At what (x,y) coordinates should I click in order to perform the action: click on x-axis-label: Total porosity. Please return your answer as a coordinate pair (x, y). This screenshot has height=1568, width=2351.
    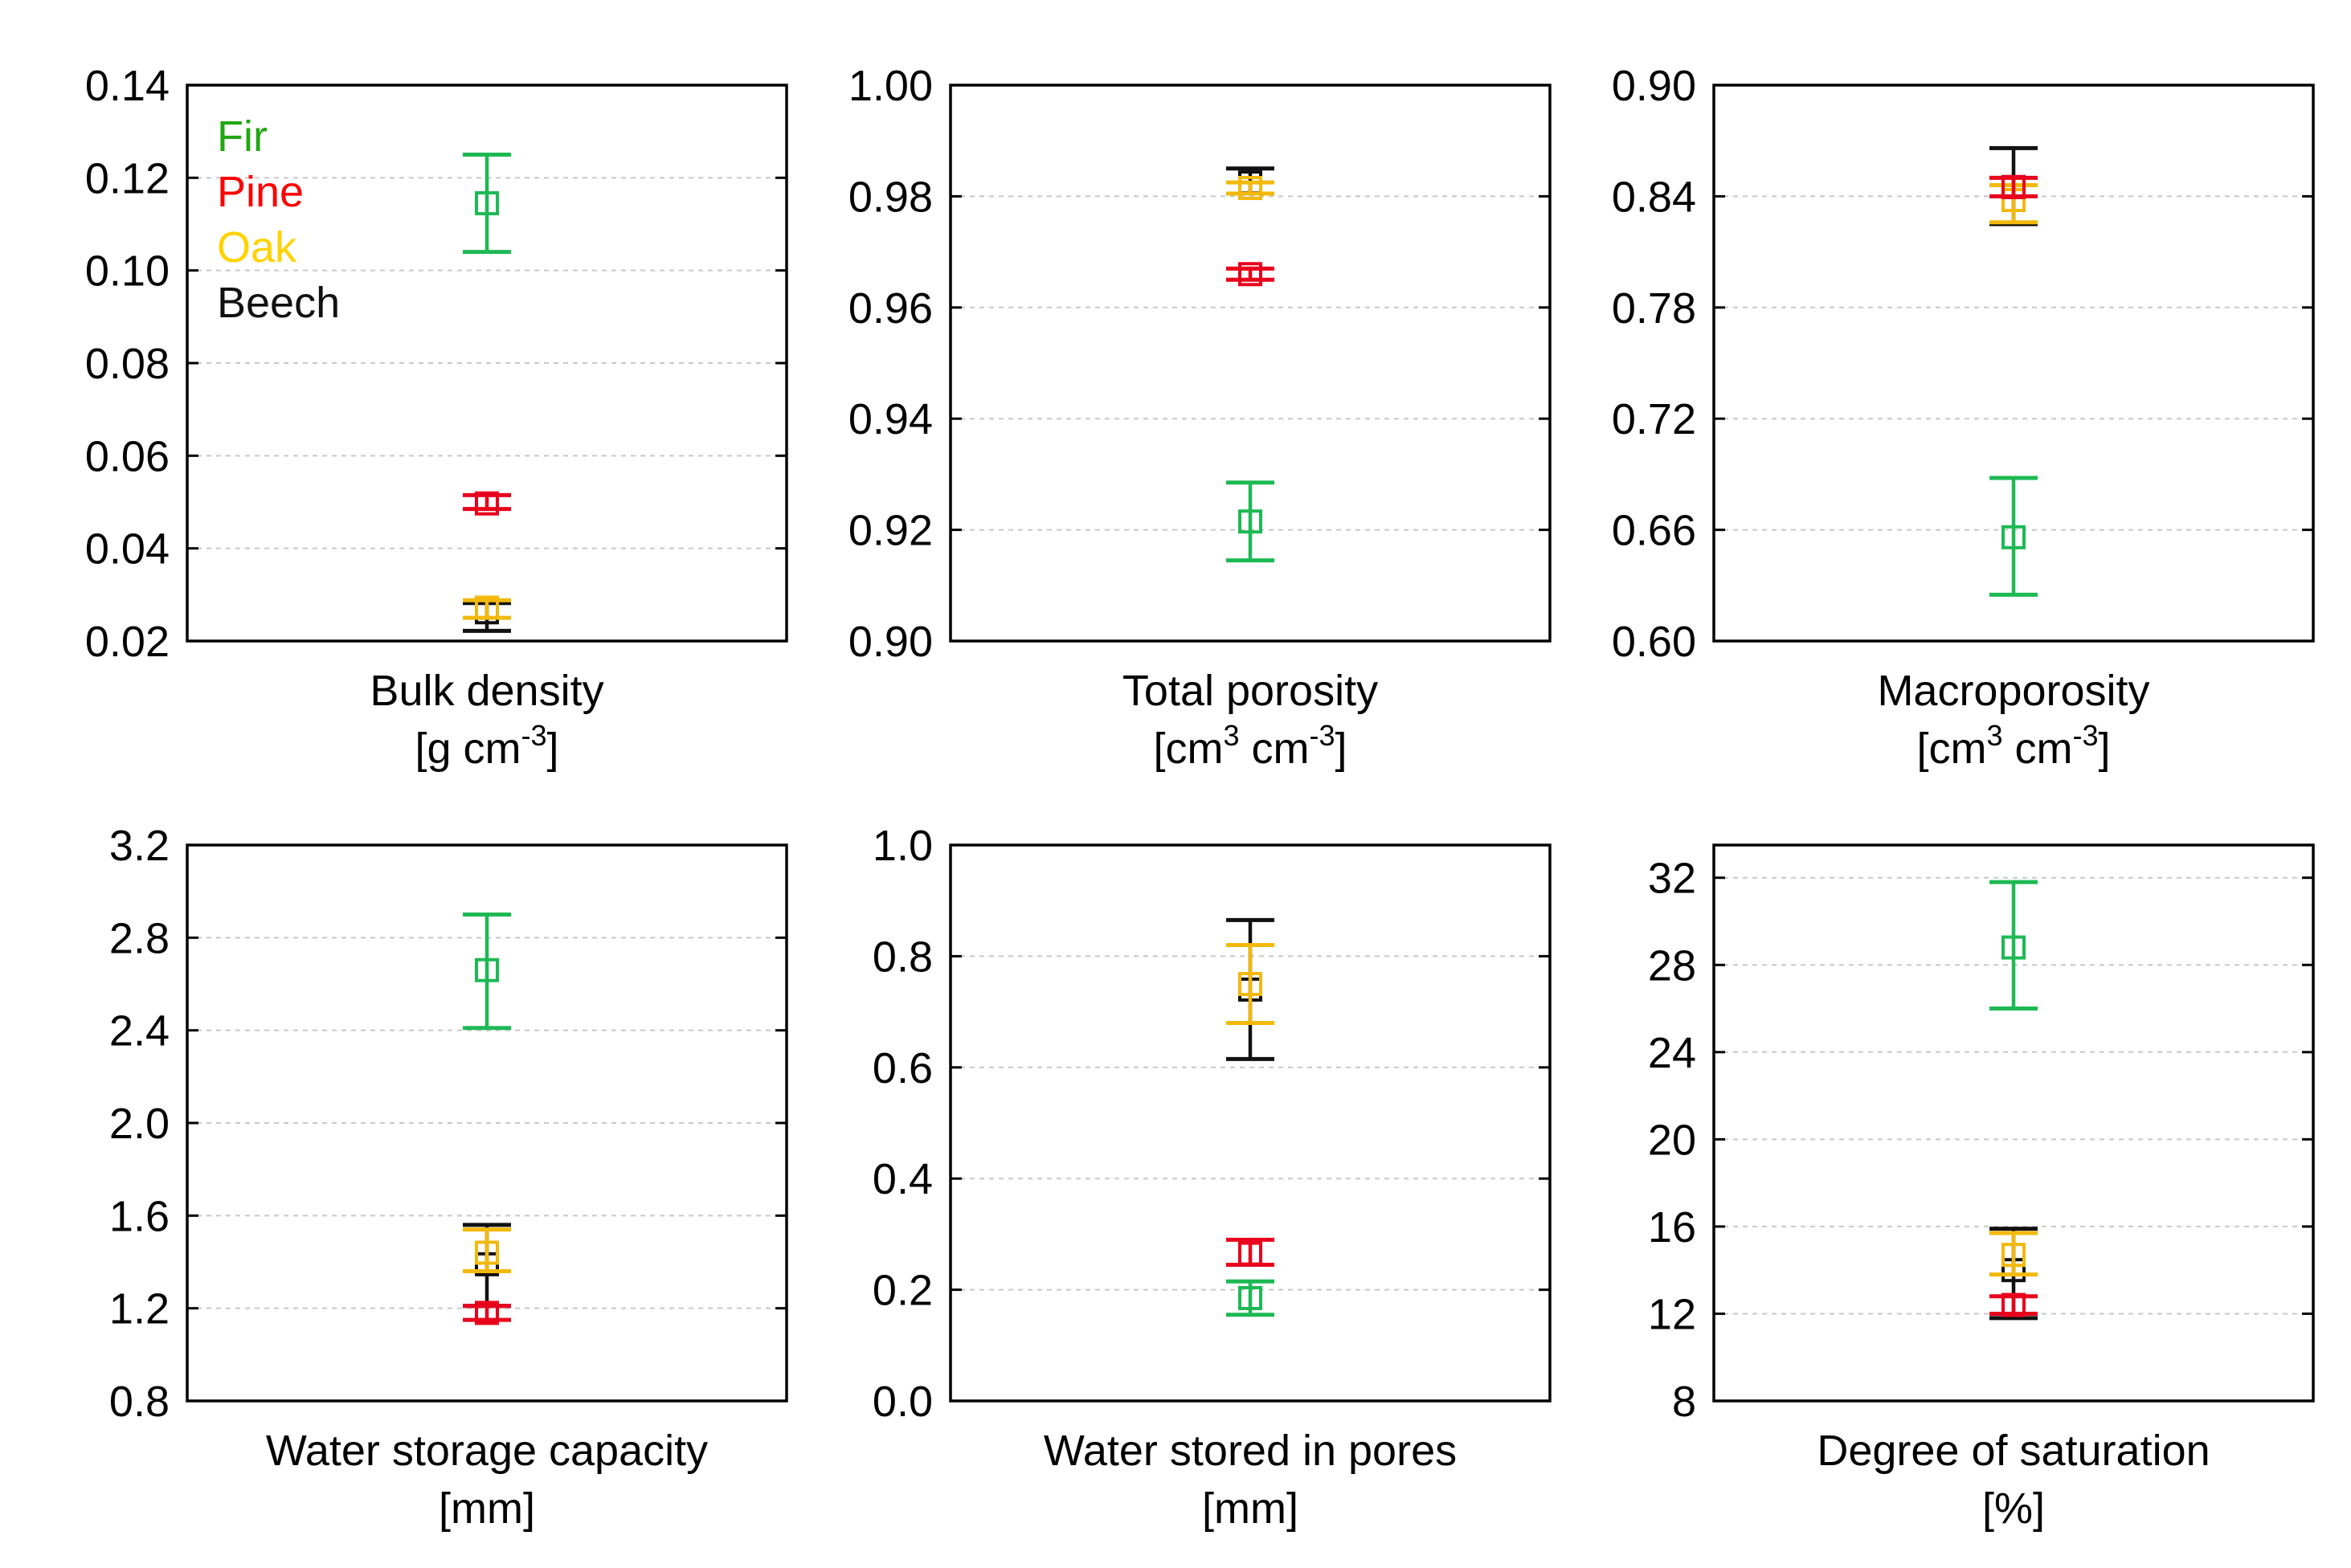
    Looking at the image, I should click on (1250, 691).